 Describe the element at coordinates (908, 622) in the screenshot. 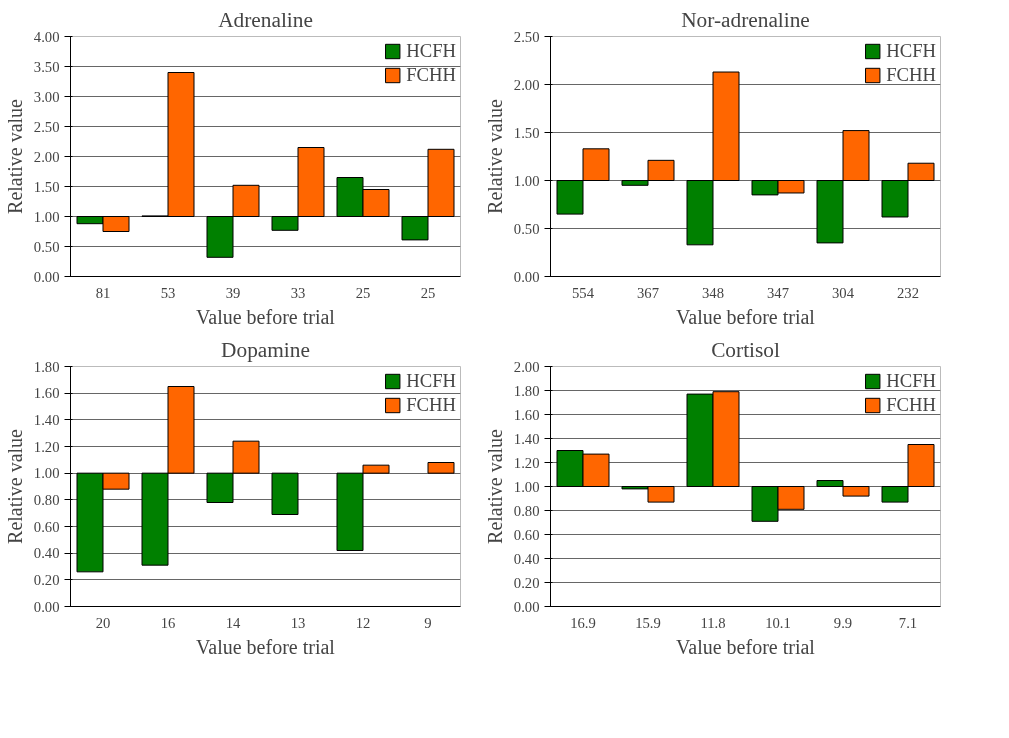

I see `x-tick-label: 7.1` at that location.